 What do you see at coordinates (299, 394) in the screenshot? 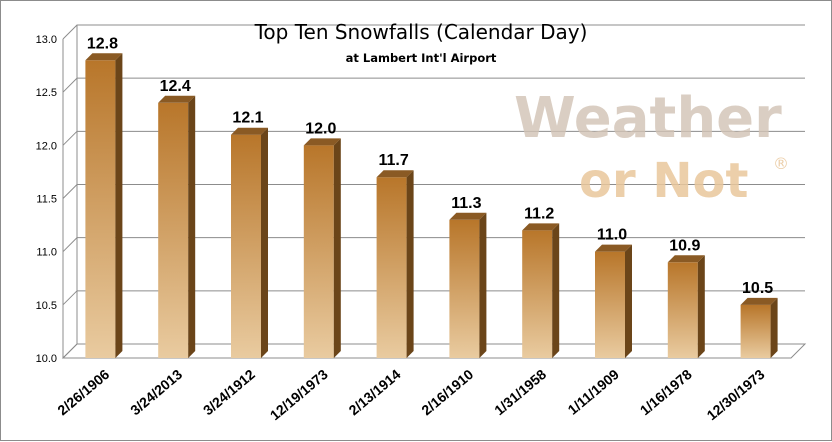
I see `x-tick-label: 12/19/1973` at bounding box center [299, 394].